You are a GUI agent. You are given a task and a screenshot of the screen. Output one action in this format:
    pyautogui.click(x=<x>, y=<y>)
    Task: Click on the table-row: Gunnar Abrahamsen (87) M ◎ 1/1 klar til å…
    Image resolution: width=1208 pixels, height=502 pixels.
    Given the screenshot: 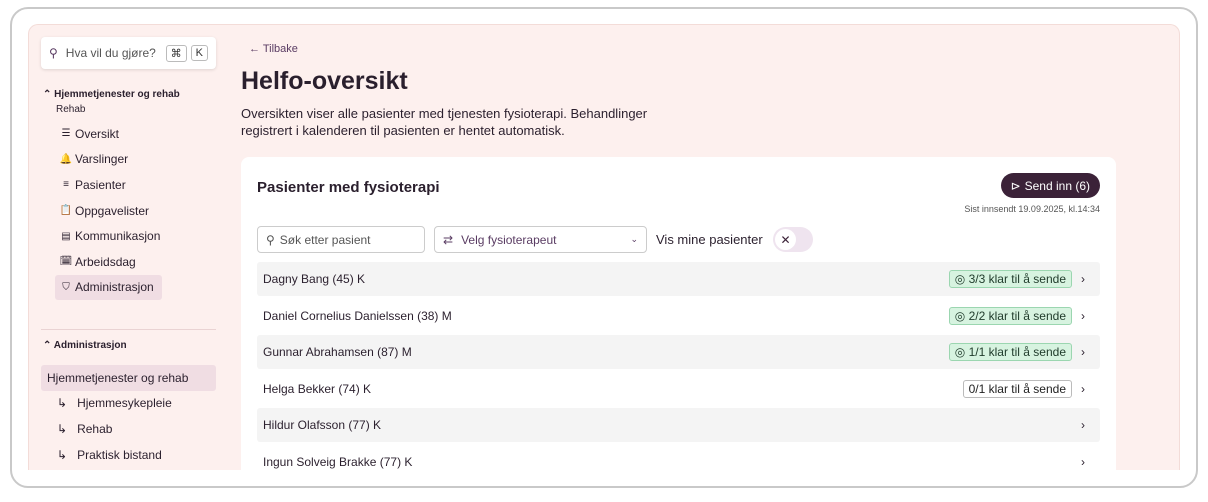 What is the action you would take?
    pyautogui.click(x=678, y=352)
    